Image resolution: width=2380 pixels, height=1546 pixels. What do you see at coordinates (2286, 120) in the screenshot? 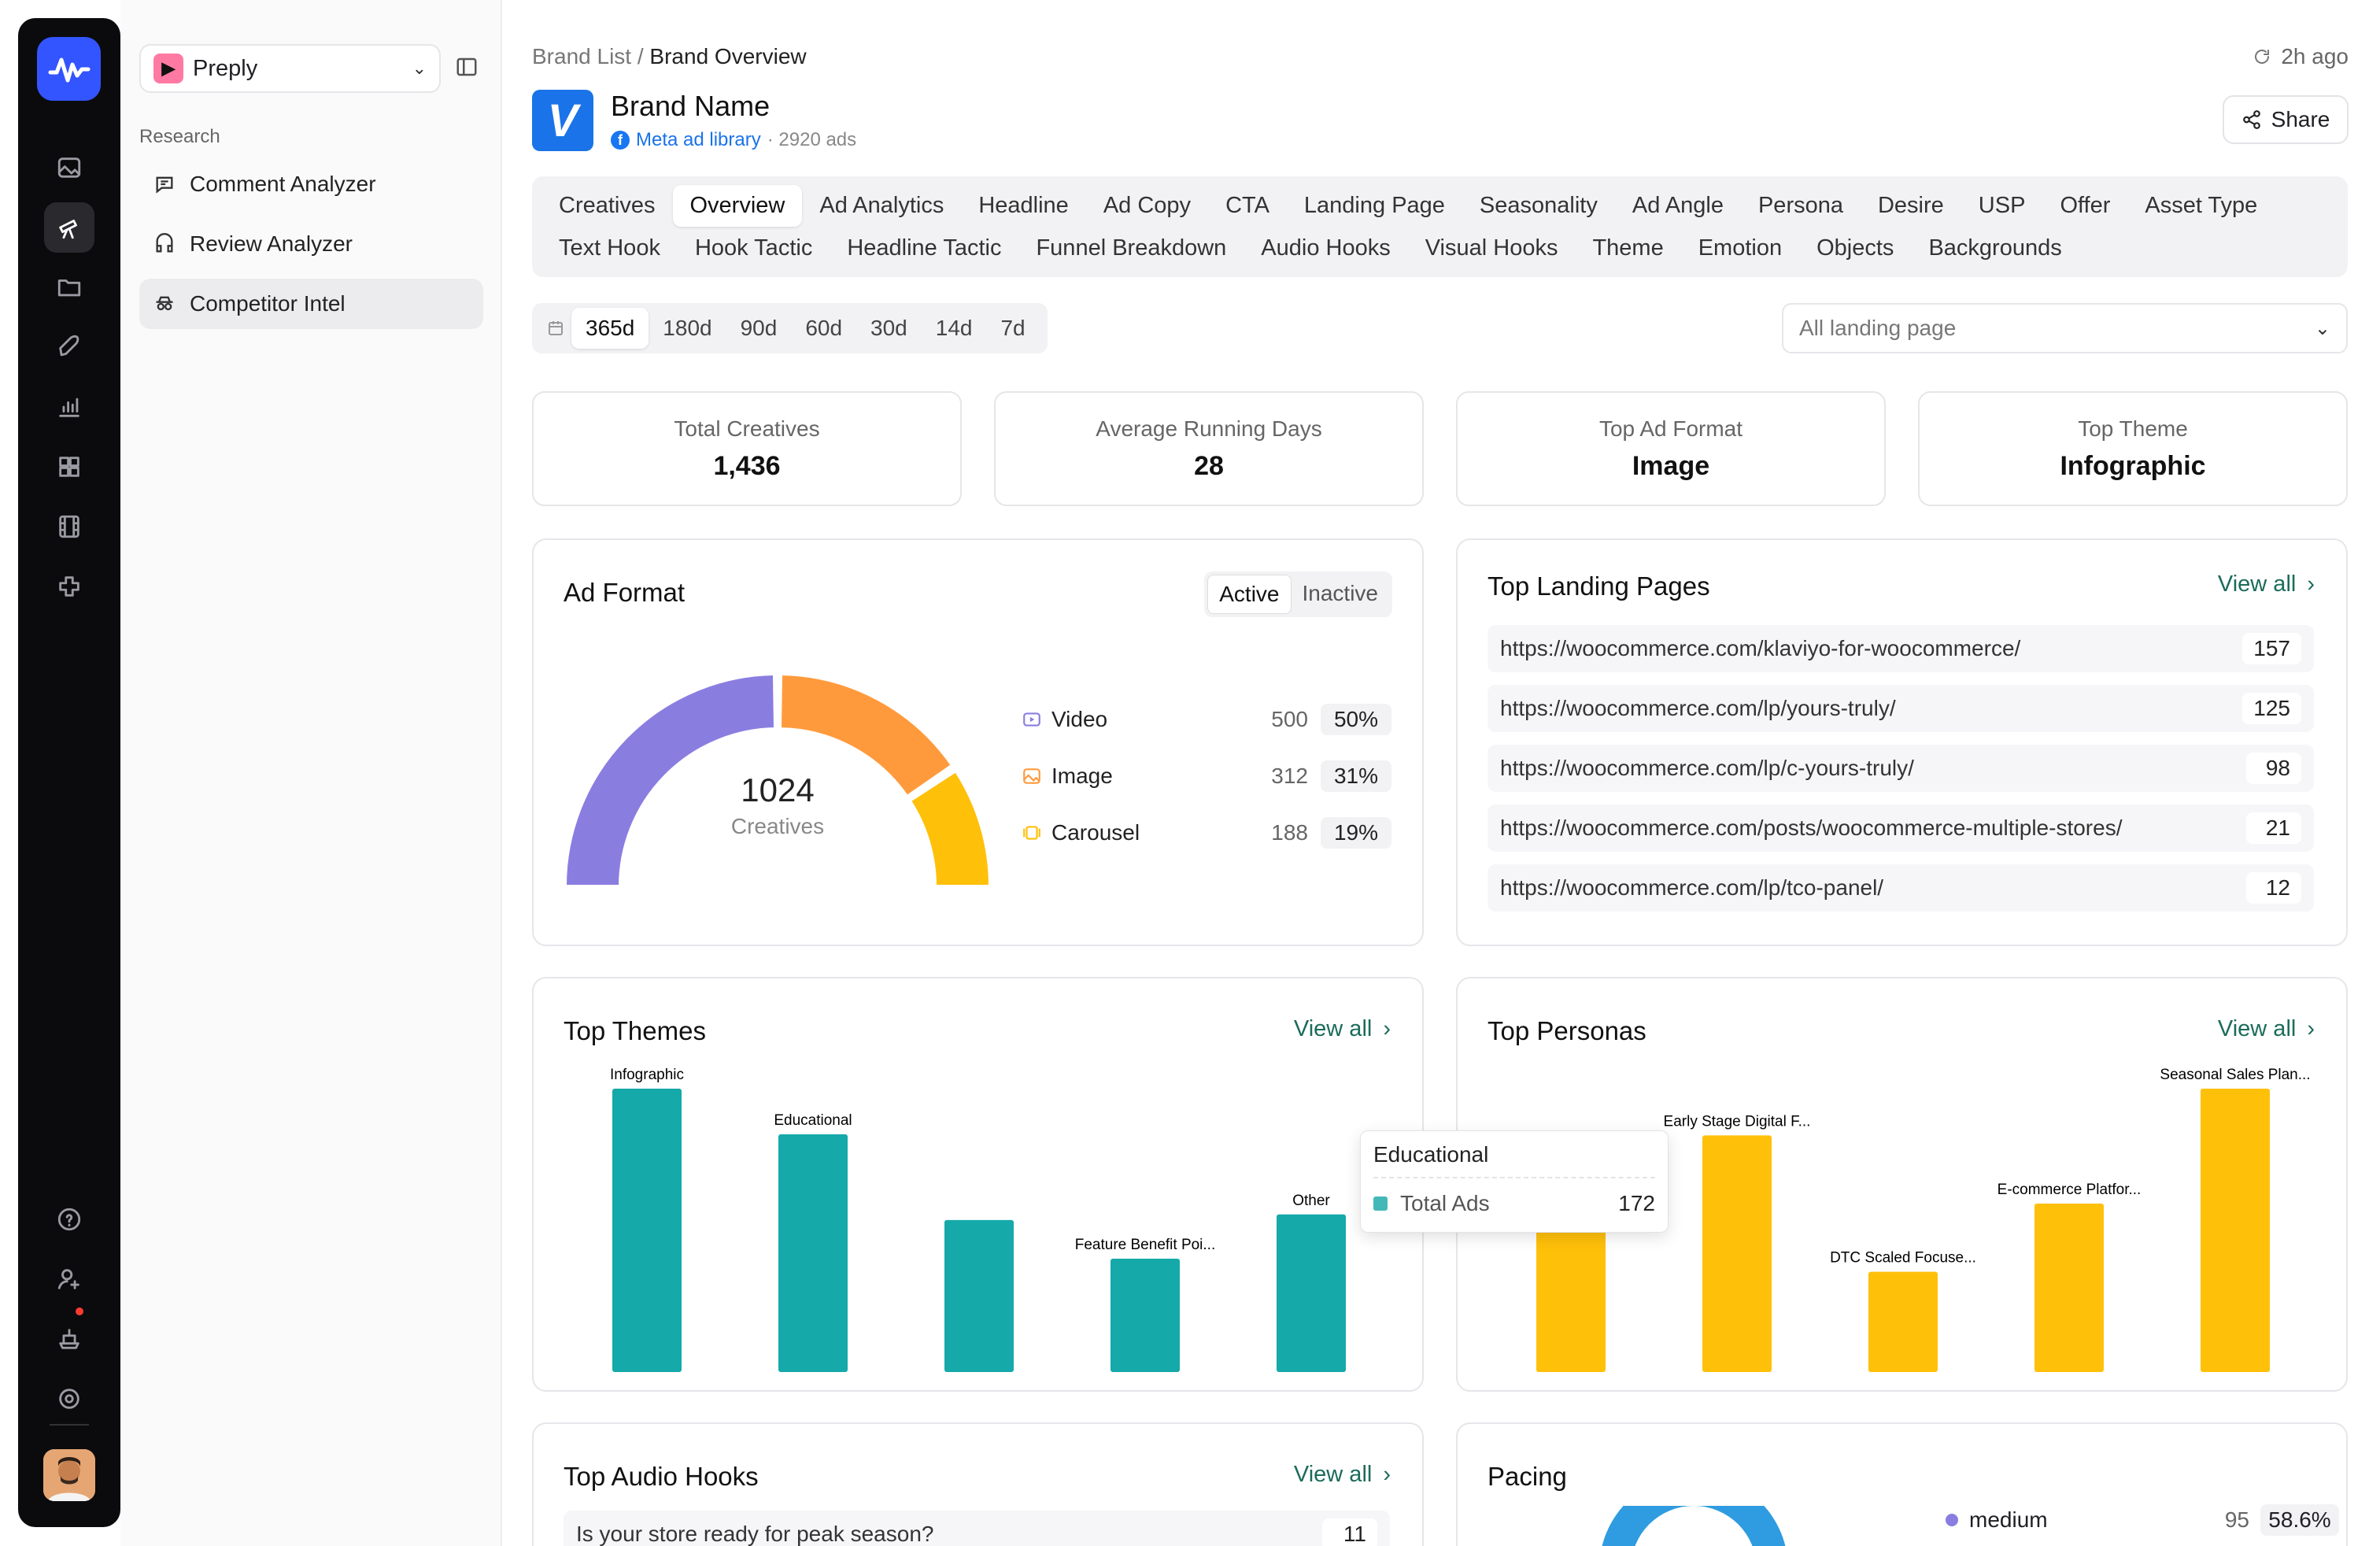
I see `share-button: Share` at bounding box center [2286, 120].